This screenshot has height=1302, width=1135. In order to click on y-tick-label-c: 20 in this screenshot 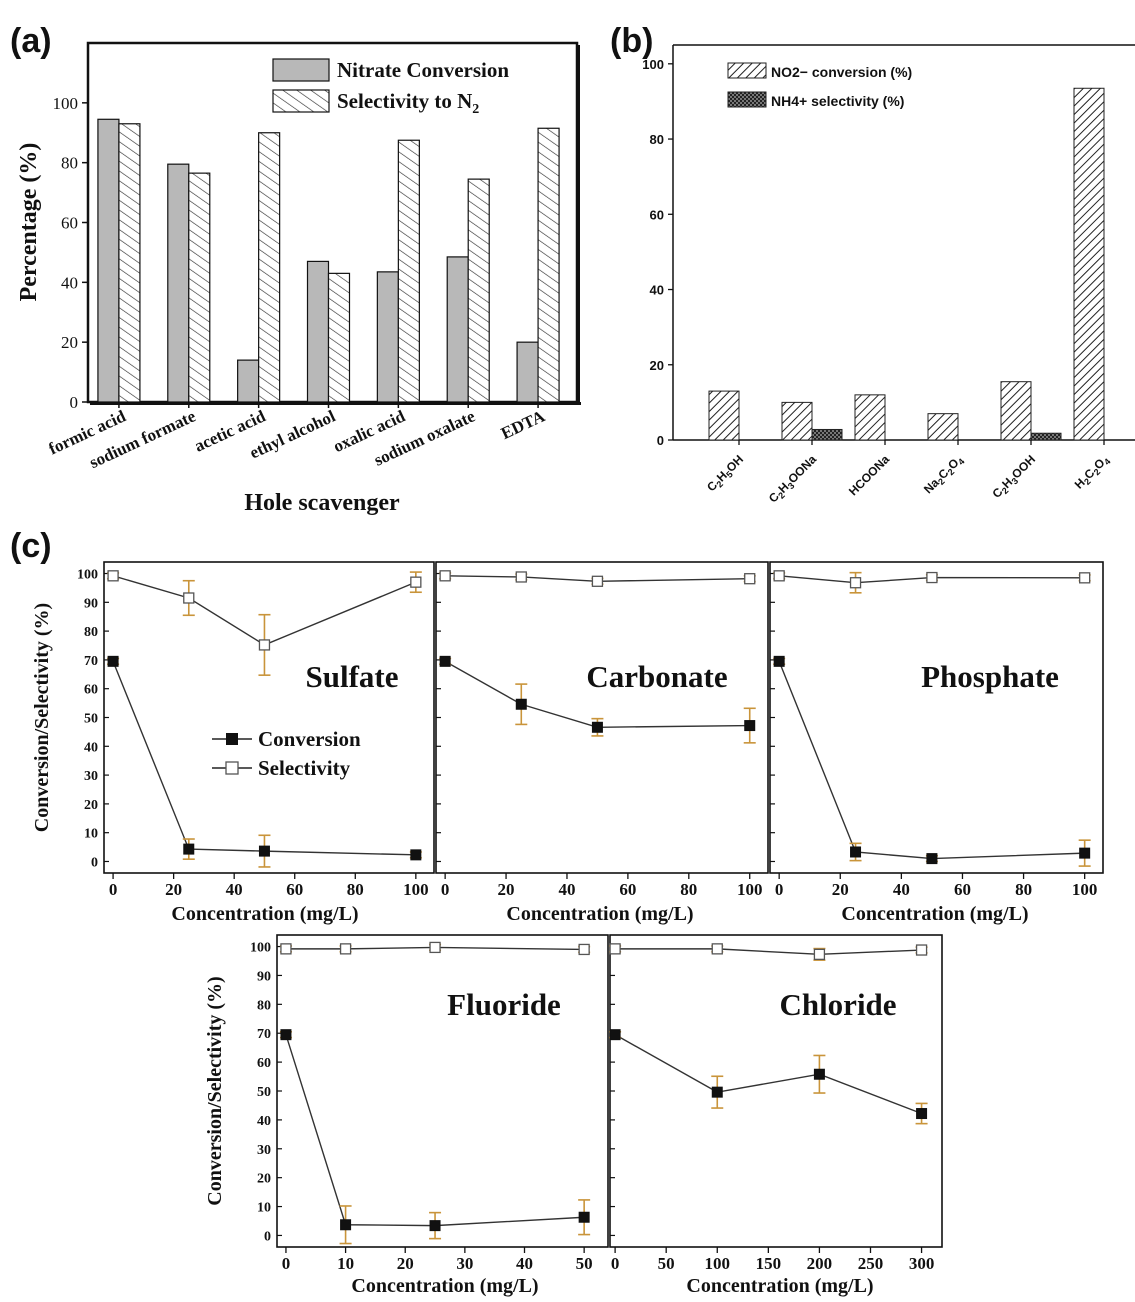, I will do `click(264, 1179)`.